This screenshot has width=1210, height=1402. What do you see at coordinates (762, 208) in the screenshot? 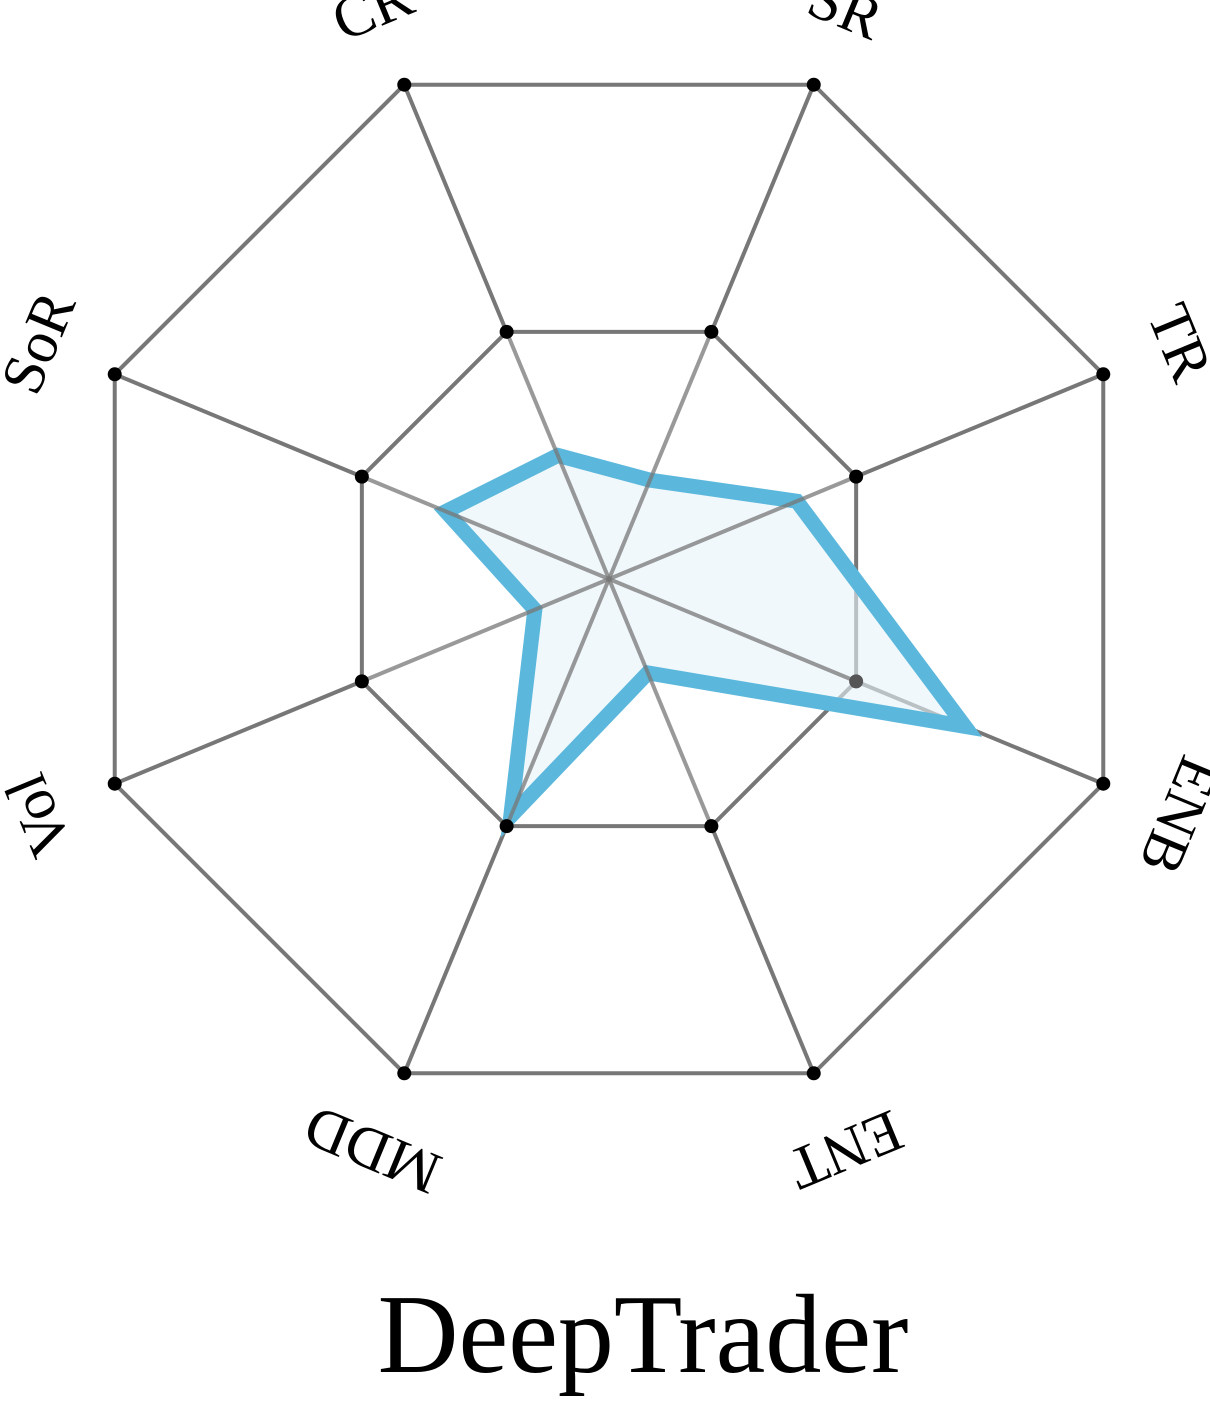
I see `spoke-outer-sr` at bounding box center [762, 208].